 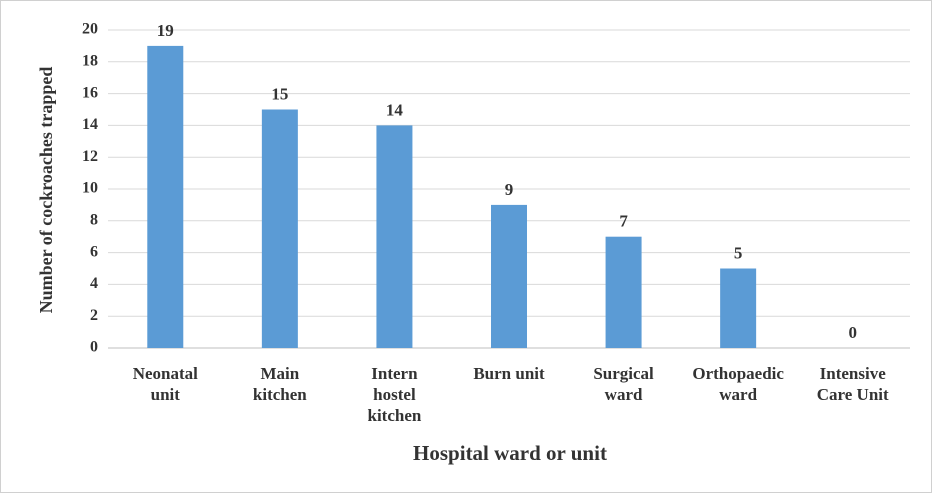 I want to click on data-label: 9, so click(x=509, y=189).